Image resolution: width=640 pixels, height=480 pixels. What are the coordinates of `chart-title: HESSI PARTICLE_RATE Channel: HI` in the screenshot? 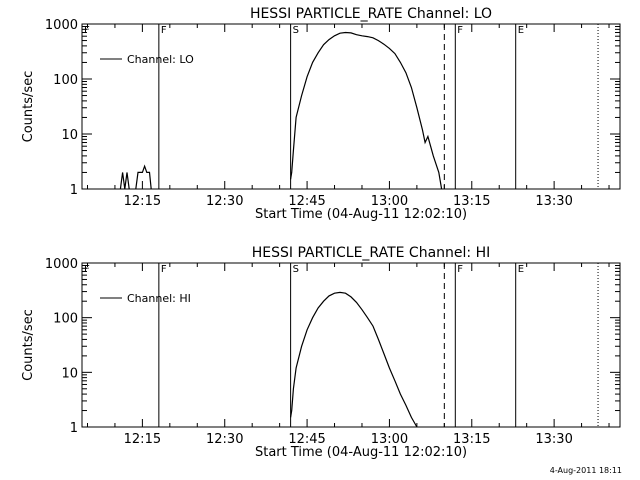 It's located at (371, 253).